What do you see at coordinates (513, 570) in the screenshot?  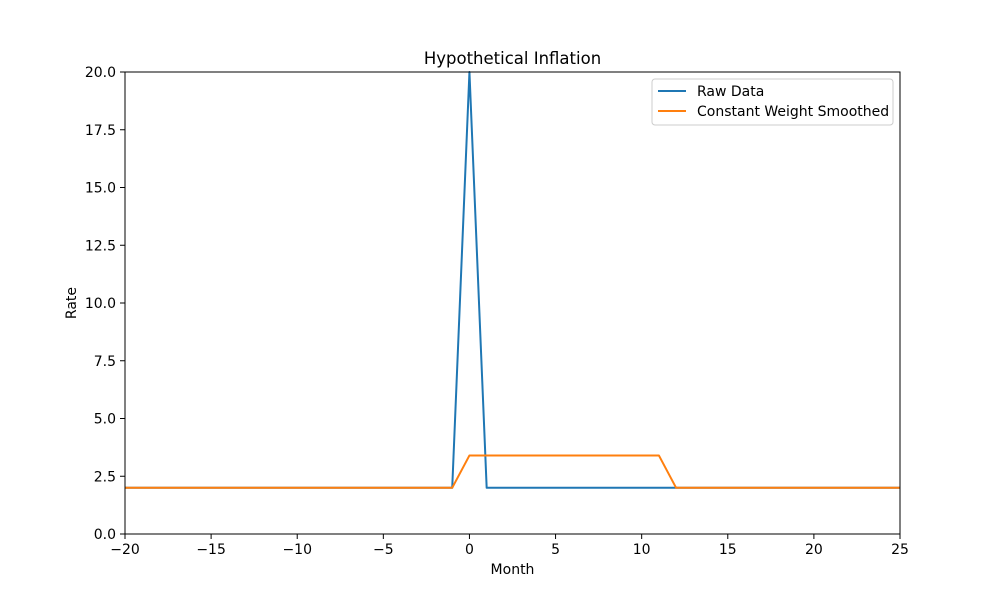 I see `x-axis-label: Month` at bounding box center [513, 570].